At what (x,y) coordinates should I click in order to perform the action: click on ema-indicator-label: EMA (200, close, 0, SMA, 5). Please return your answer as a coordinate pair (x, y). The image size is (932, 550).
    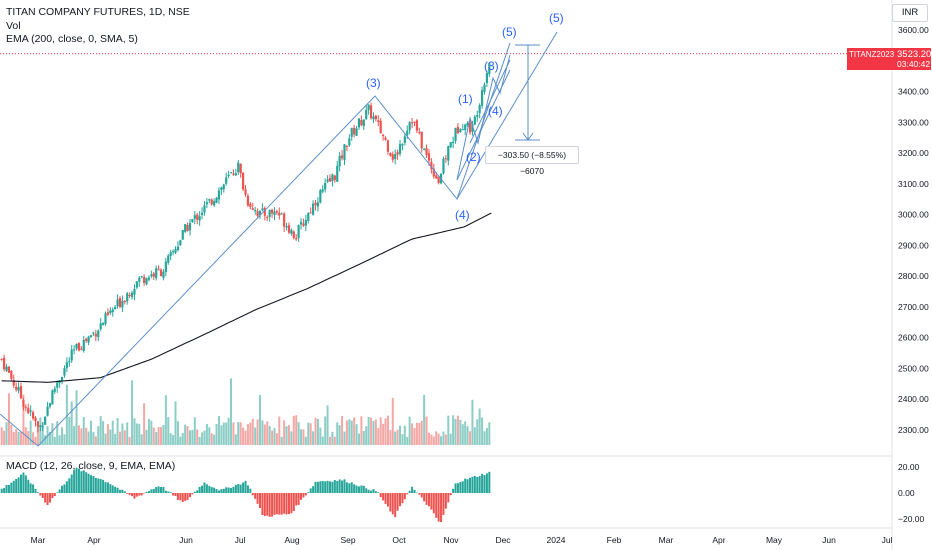
    Looking at the image, I should click on (72, 39).